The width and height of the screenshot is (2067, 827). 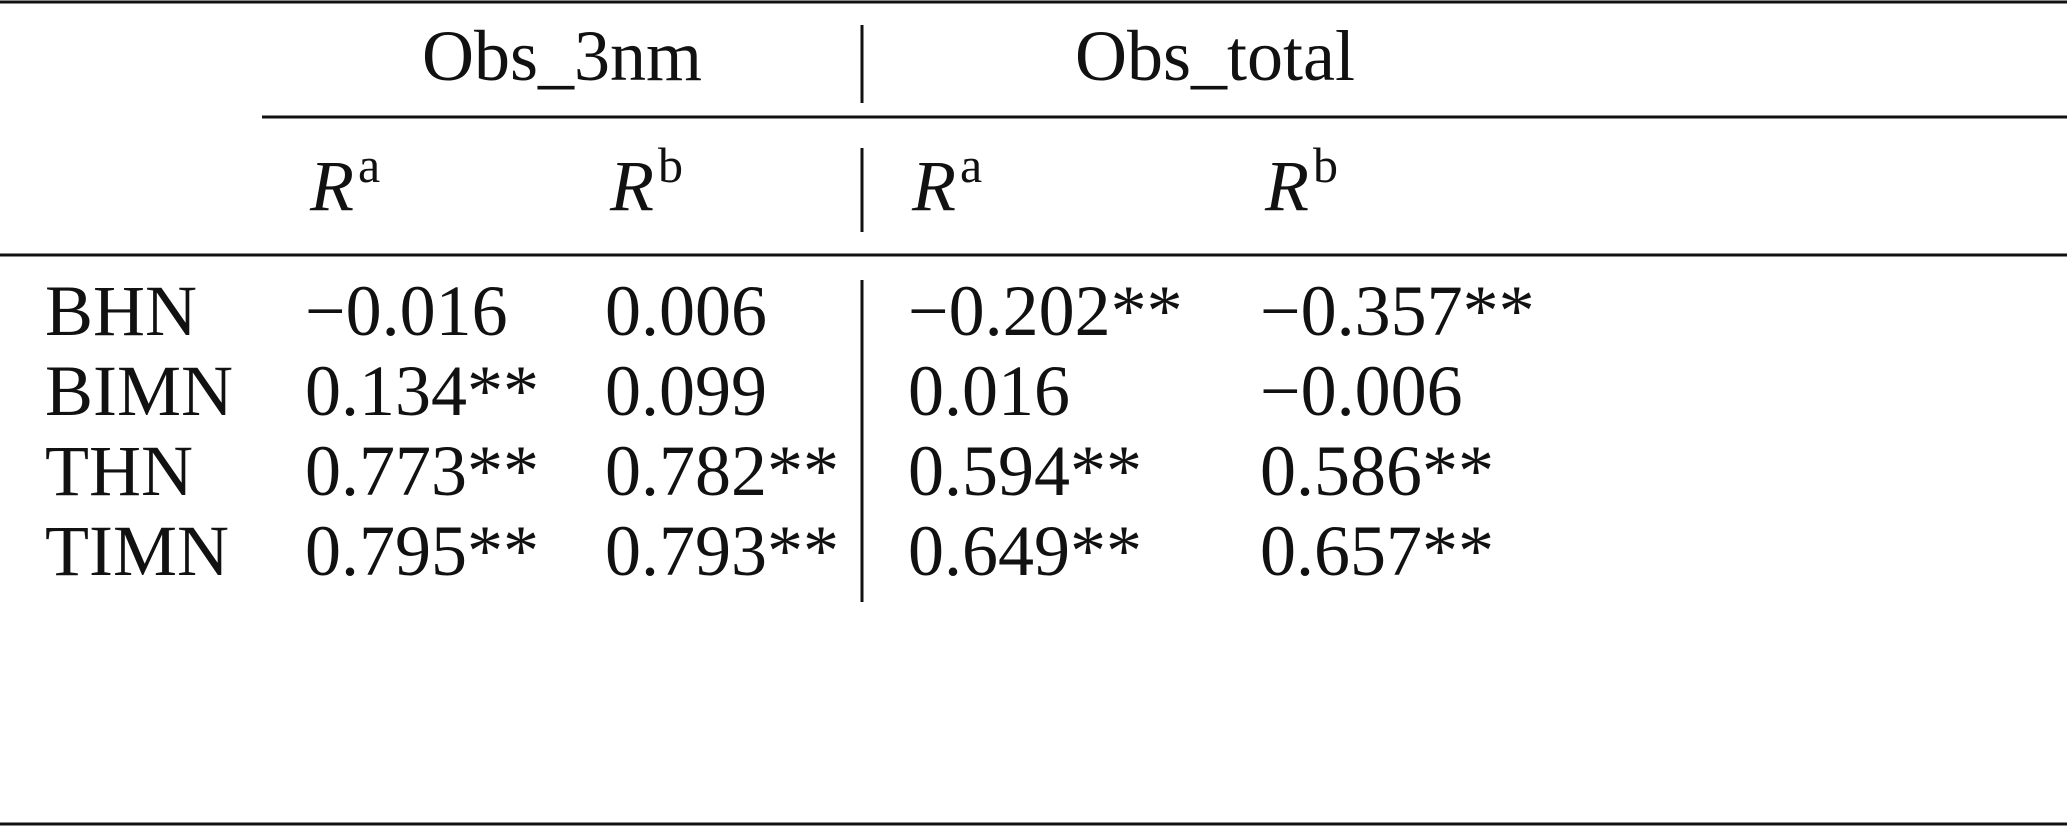 What do you see at coordinates (1045, 311) in the screenshot?
I see `cell: −0.202**` at bounding box center [1045, 311].